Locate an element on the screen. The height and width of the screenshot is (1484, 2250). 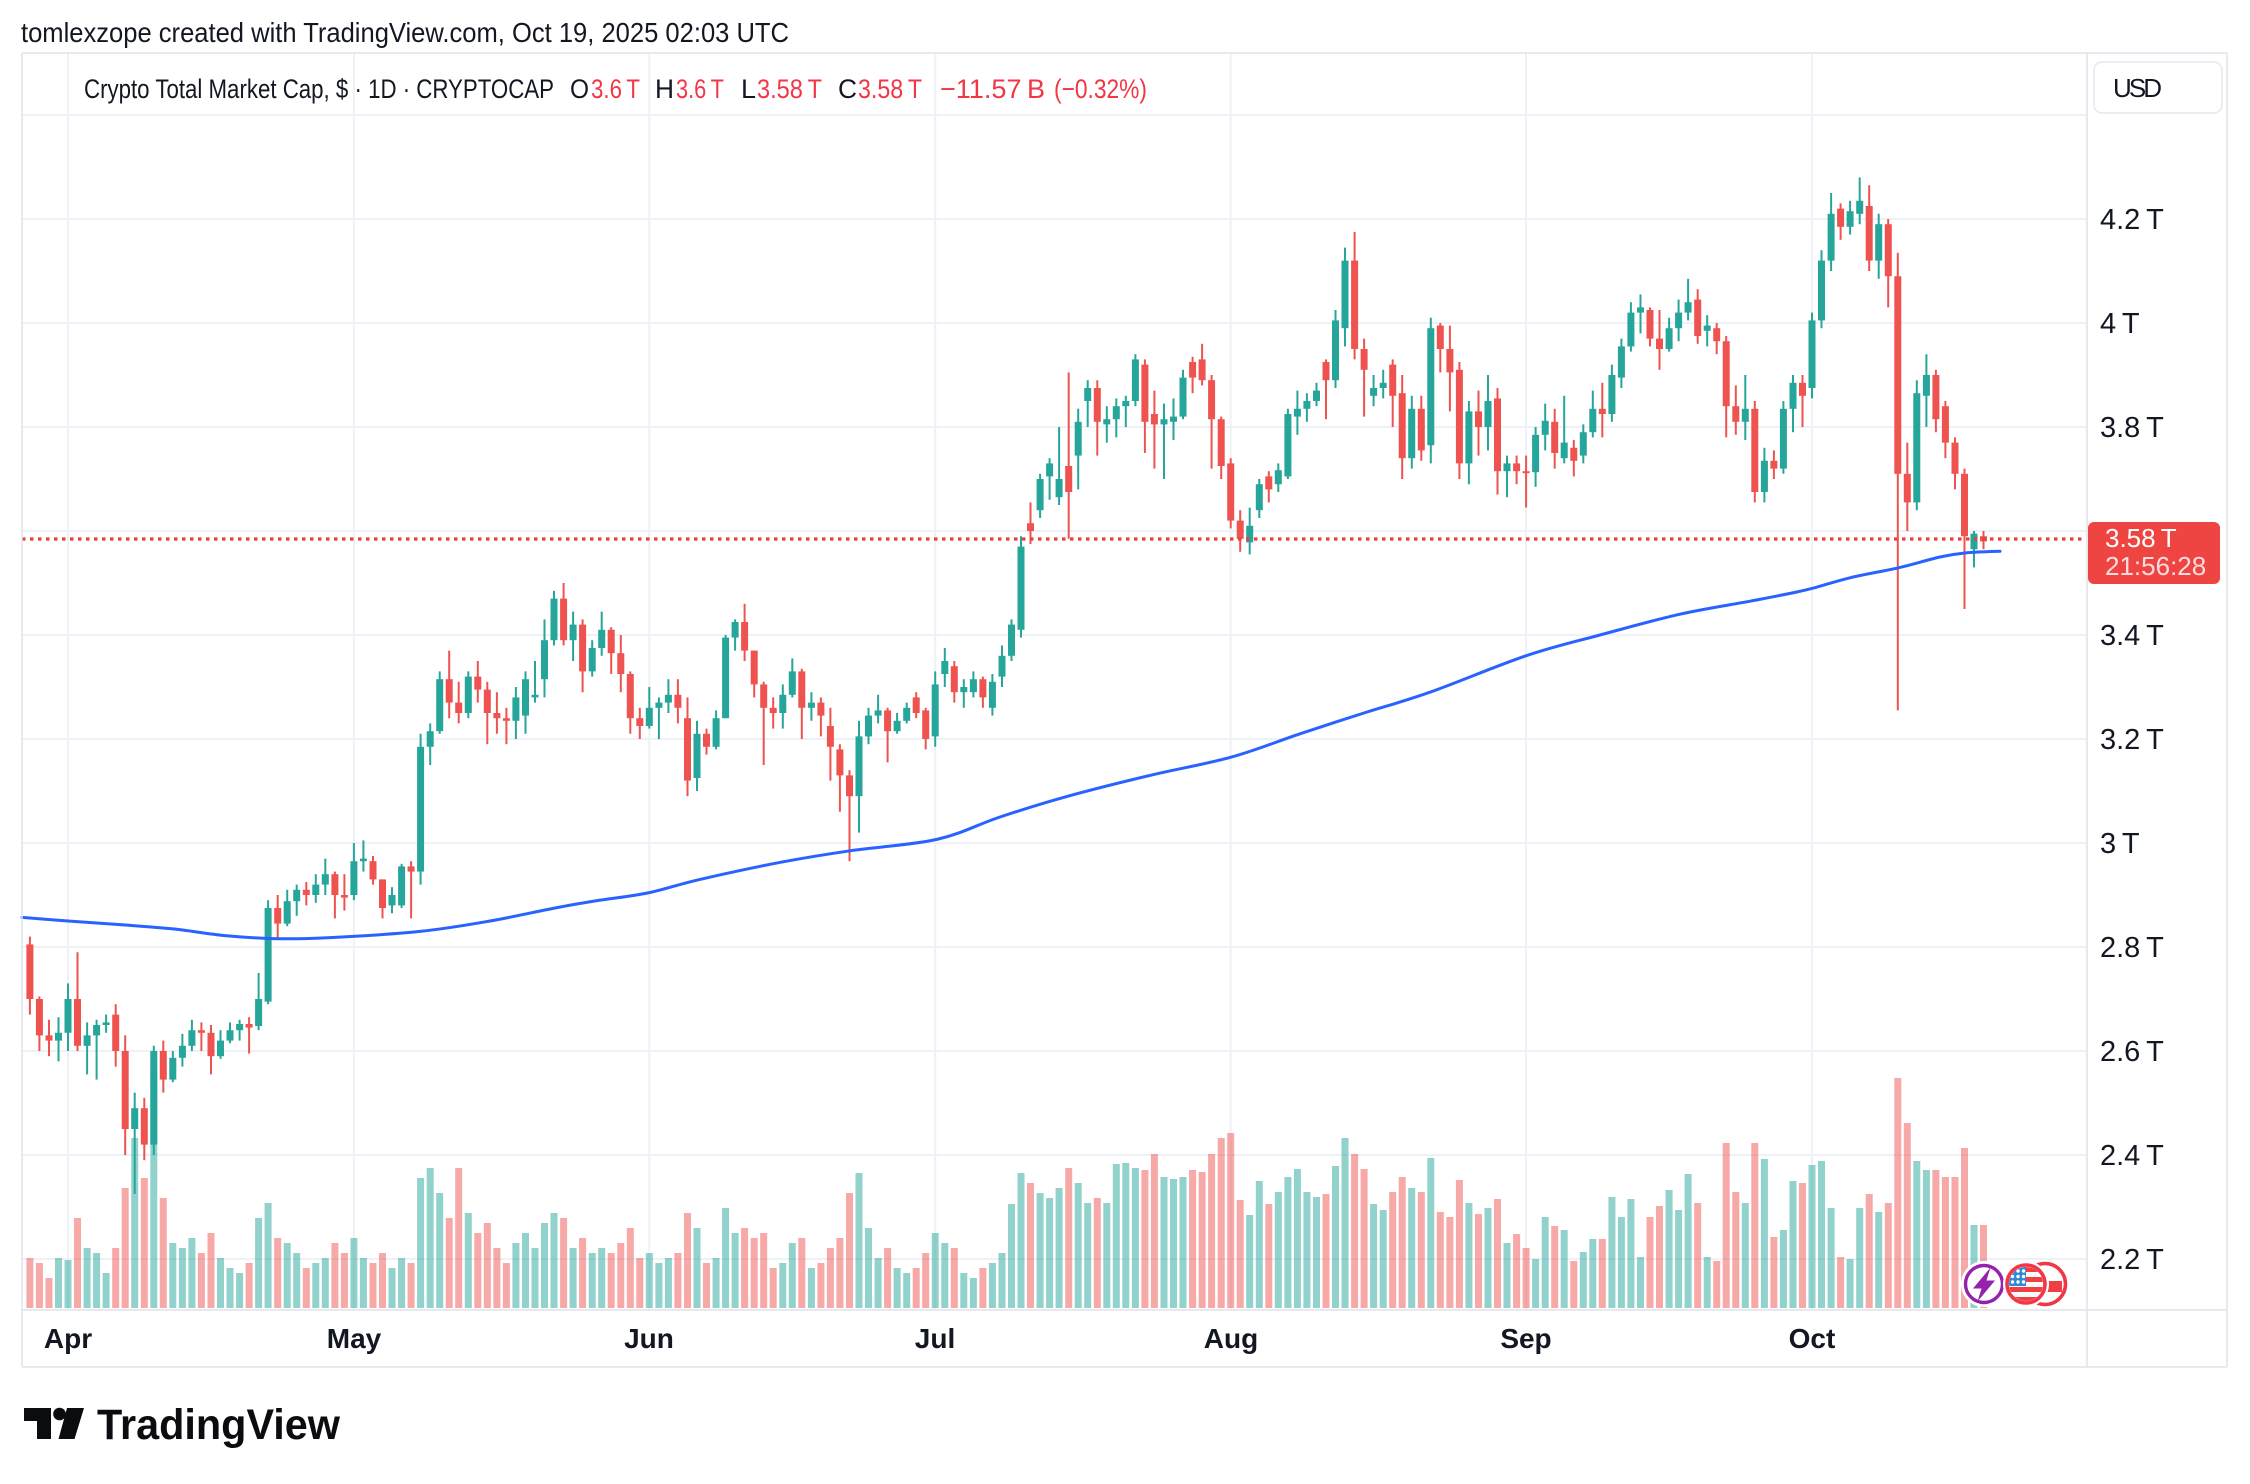
svg-text: Aug is located at coordinates (1231, 1338).